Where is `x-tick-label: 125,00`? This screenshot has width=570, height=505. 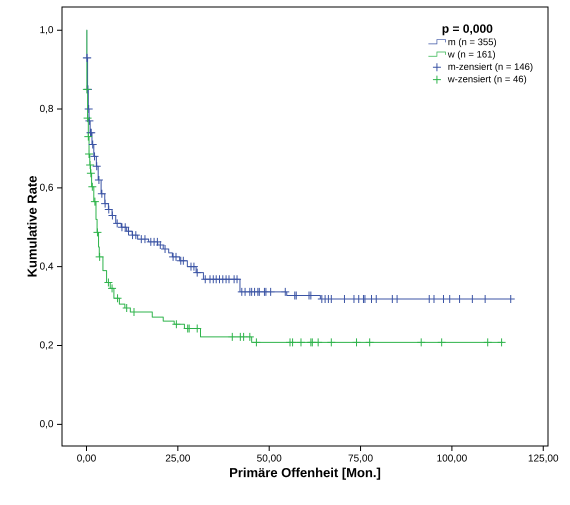 x-tick-label: 125,00 is located at coordinates (543, 458).